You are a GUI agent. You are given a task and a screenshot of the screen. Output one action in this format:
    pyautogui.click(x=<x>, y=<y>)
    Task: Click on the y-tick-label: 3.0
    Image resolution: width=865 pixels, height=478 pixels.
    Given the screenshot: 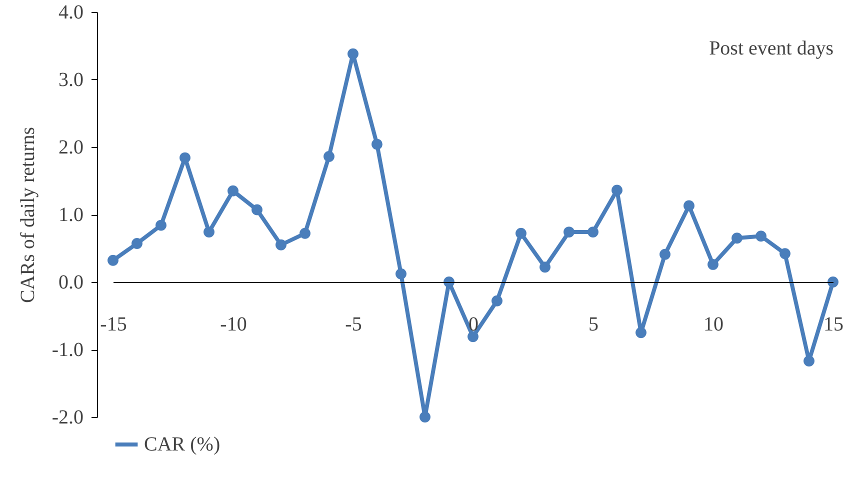 What is the action you would take?
    pyautogui.click(x=71, y=80)
    